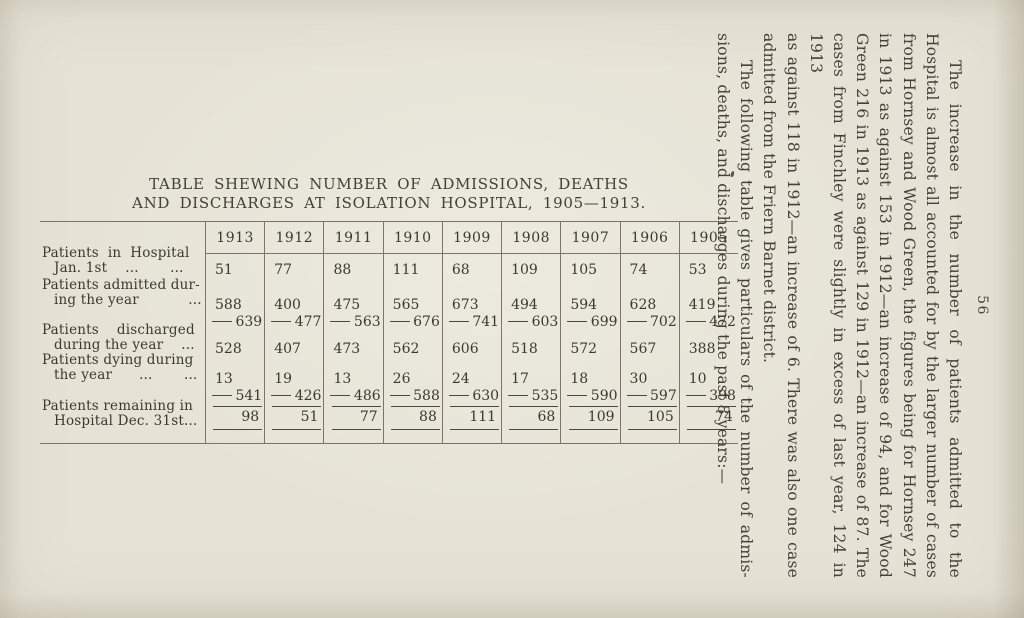 This screenshot has width=1024, height=618. Describe the element at coordinates (235, 238) in the screenshot. I see `year-header-cell: 1913` at that location.